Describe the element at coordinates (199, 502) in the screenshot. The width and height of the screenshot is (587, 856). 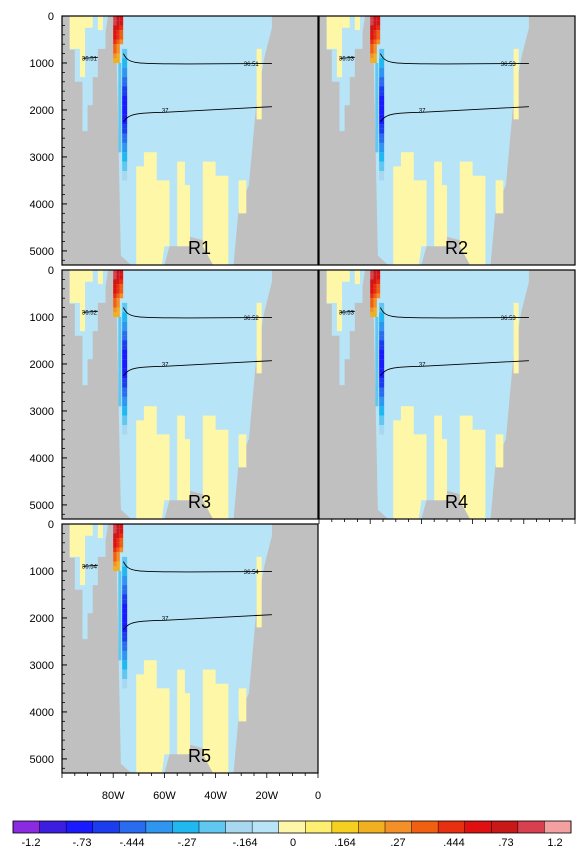
I see `panel-label: R3` at that location.